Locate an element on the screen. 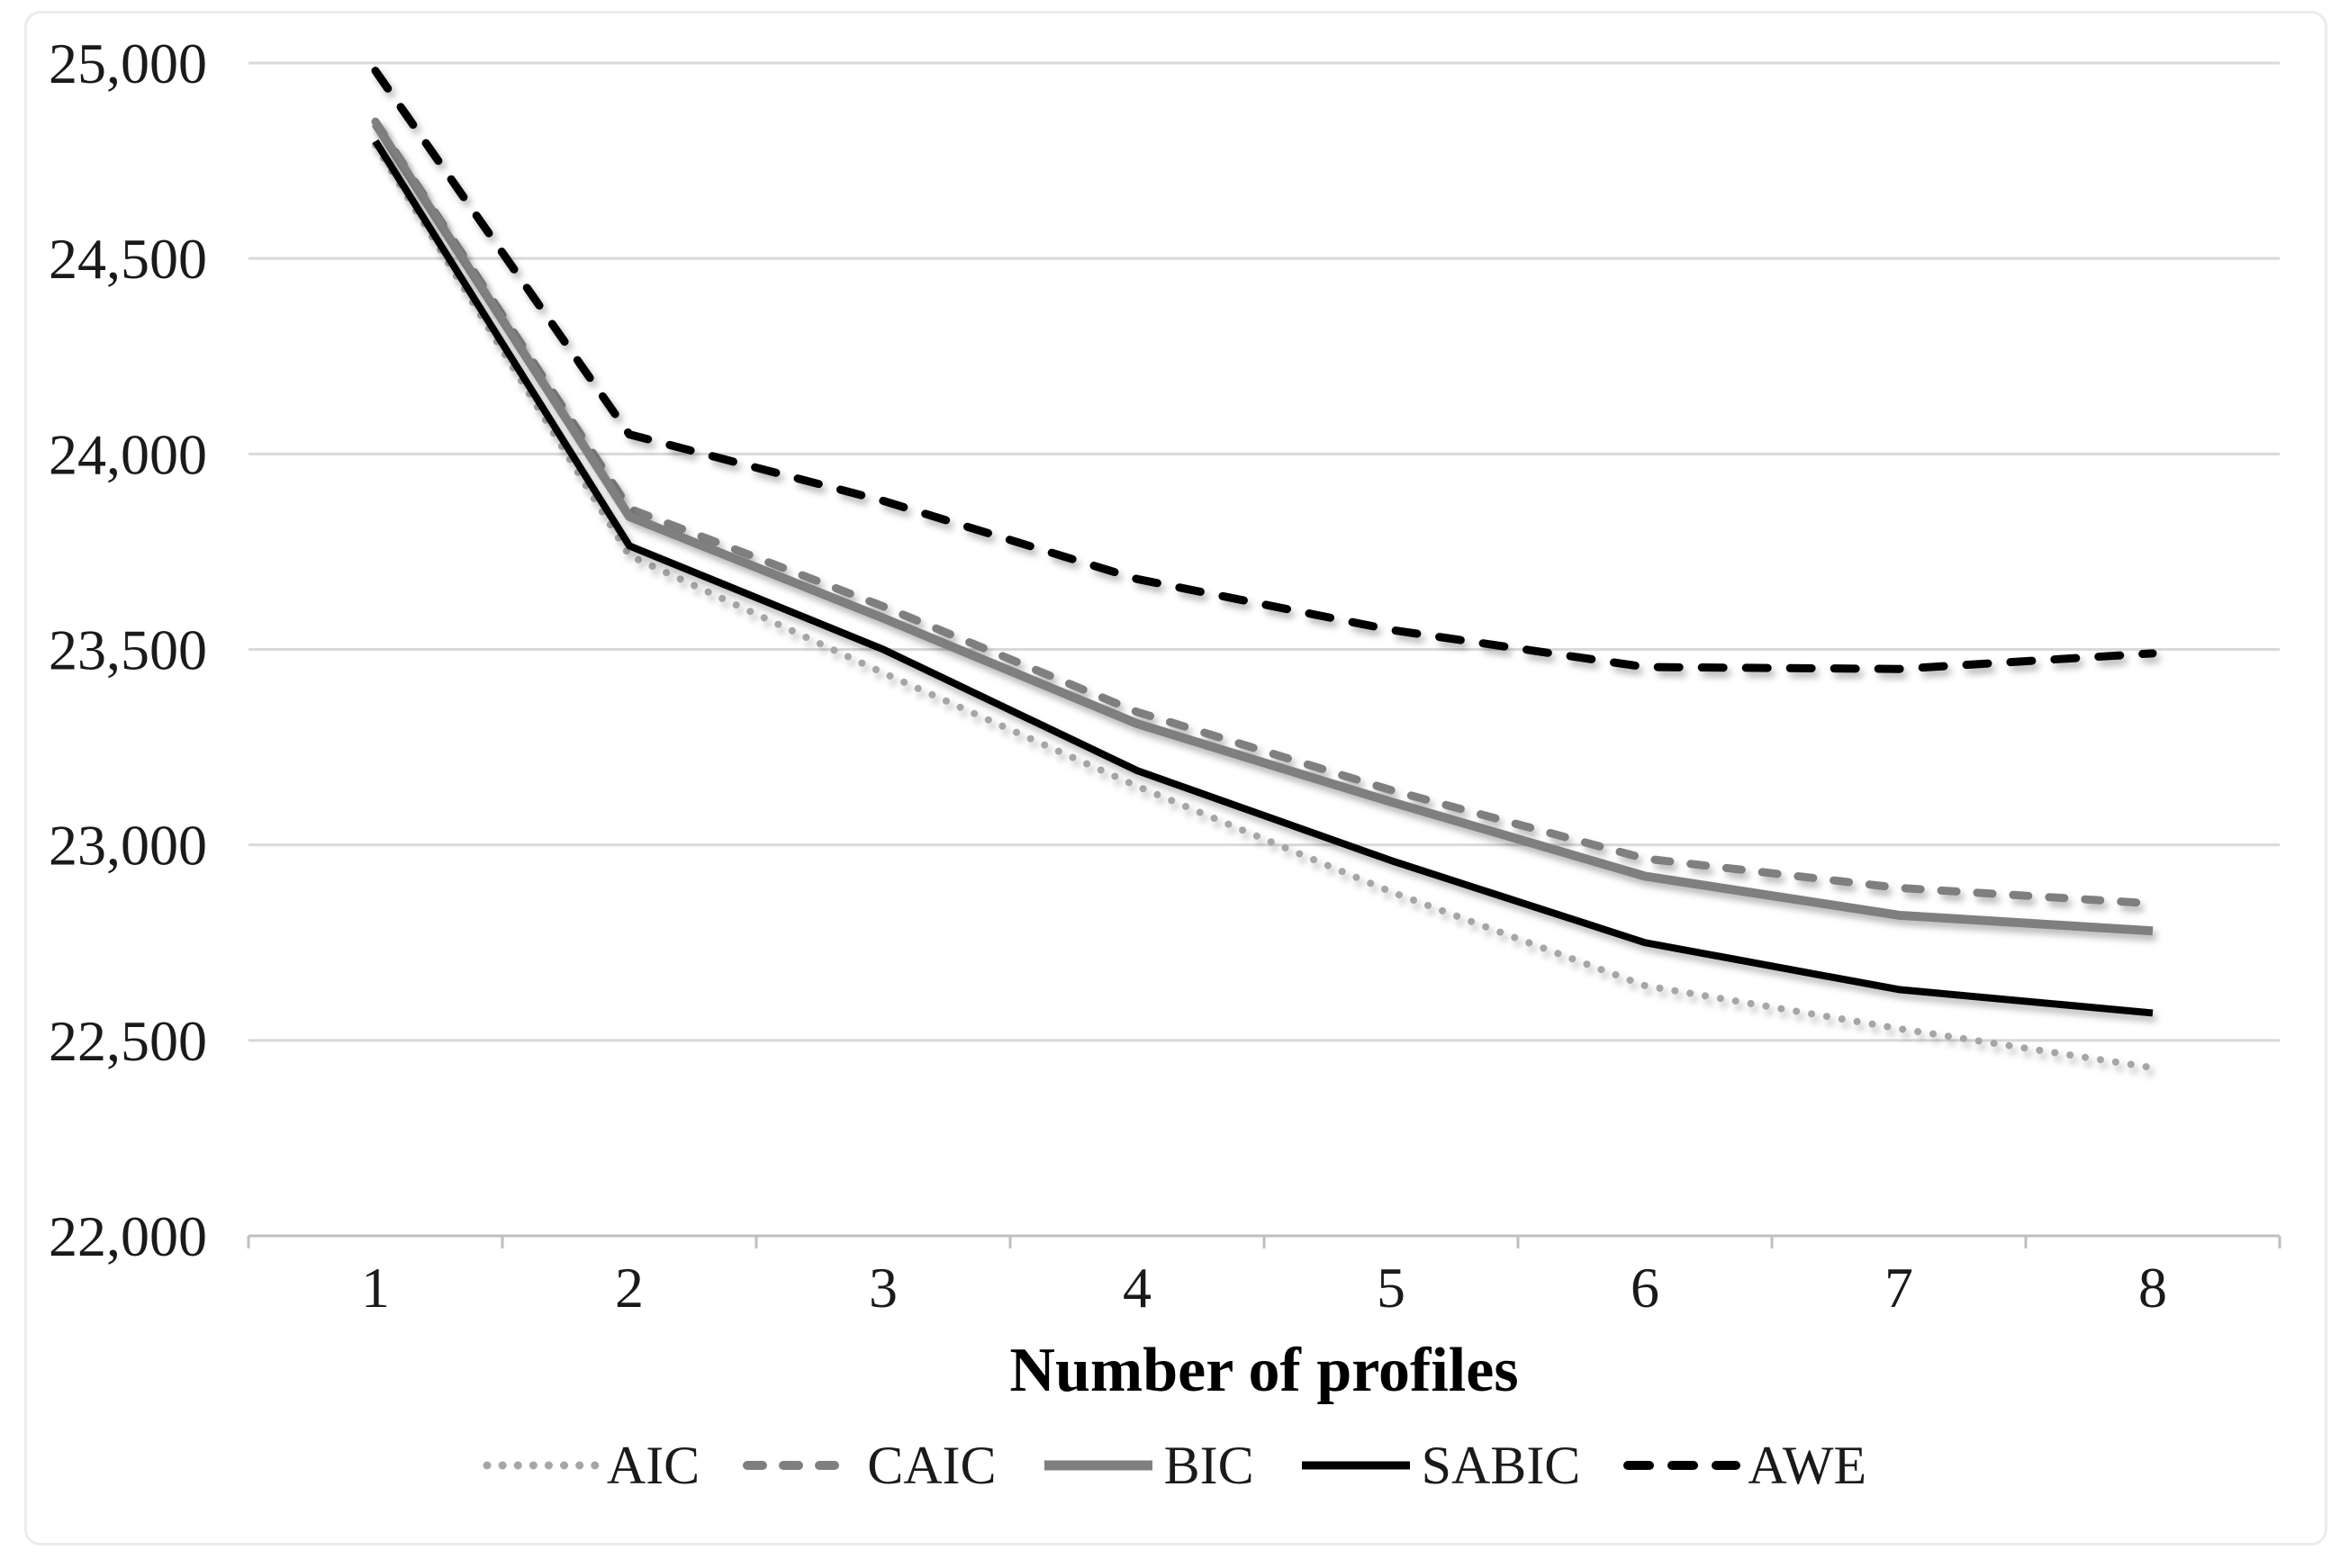  legend-label-aic: AIC is located at coordinates (653, 1466).